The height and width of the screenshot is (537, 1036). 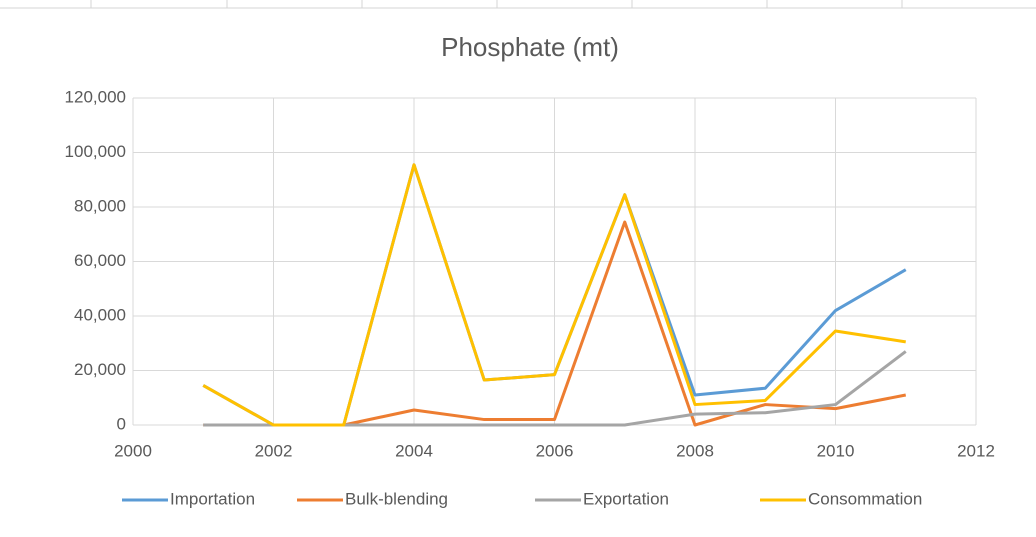 What do you see at coordinates (100, 369) in the screenshot?
I see `y-tick-label: 20,000` at bounding box center [100, 369].